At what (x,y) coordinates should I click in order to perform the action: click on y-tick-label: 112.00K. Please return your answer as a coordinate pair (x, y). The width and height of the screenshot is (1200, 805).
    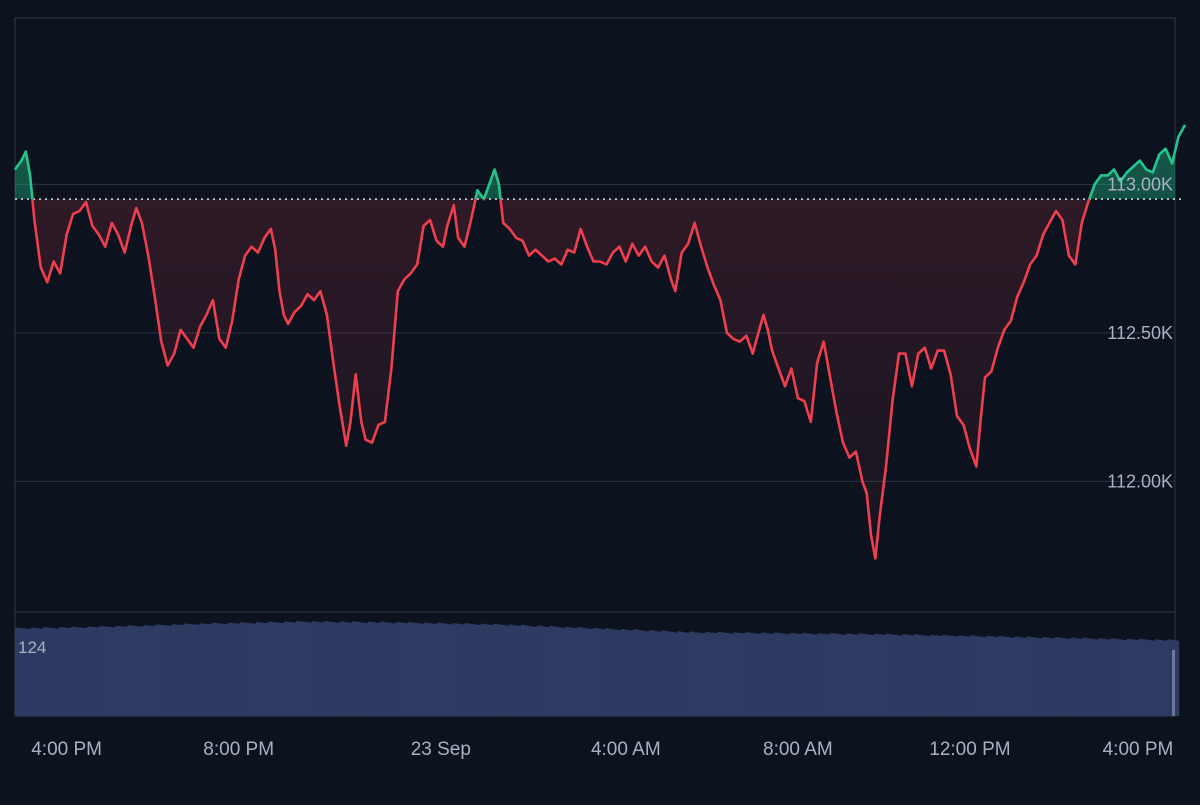
    Looking at the image, I should click on (1140, 481).